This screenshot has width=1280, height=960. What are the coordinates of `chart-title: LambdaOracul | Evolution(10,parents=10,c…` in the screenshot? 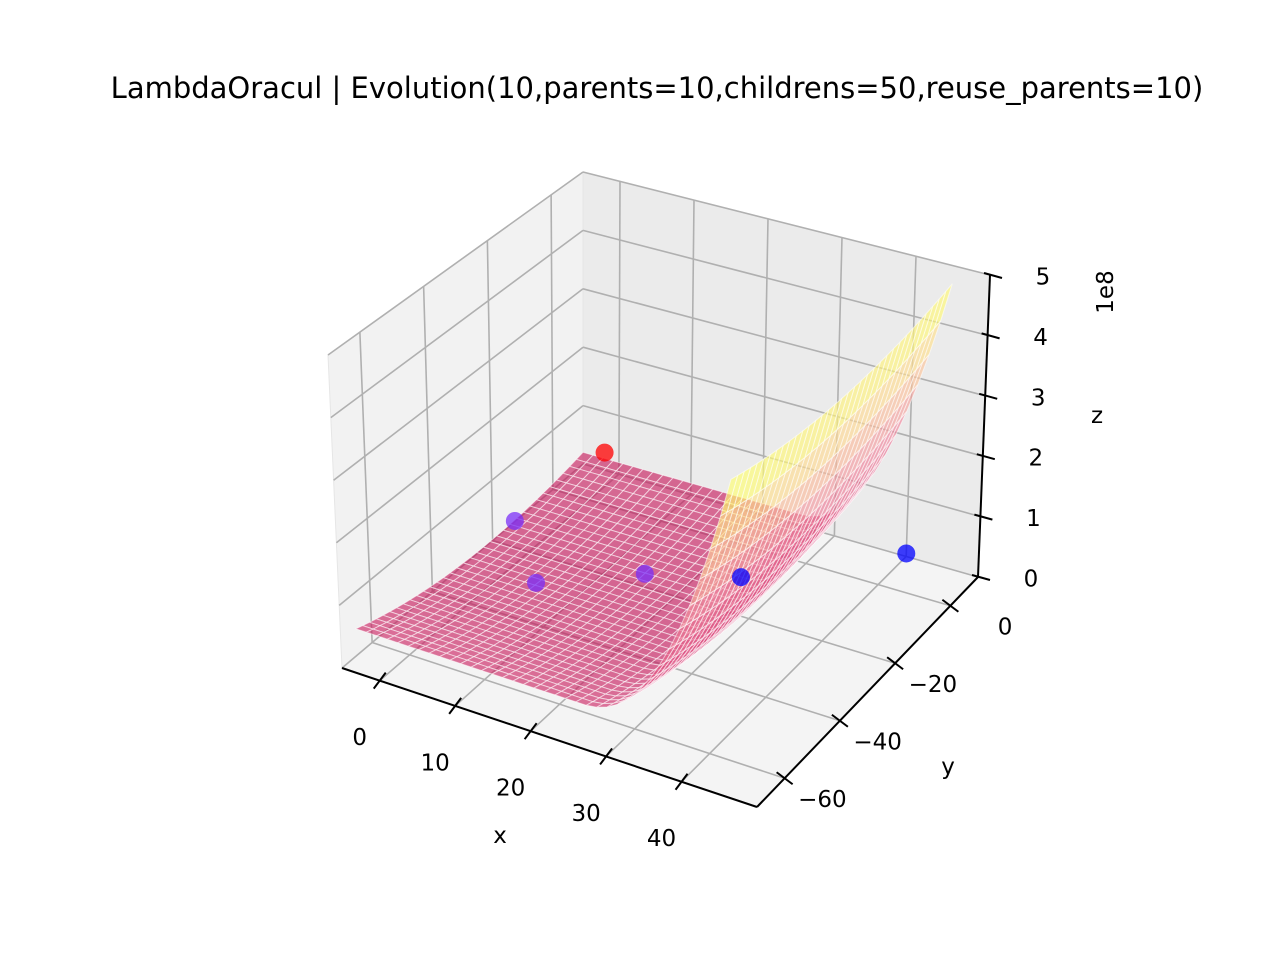 It's located at (657, 88).